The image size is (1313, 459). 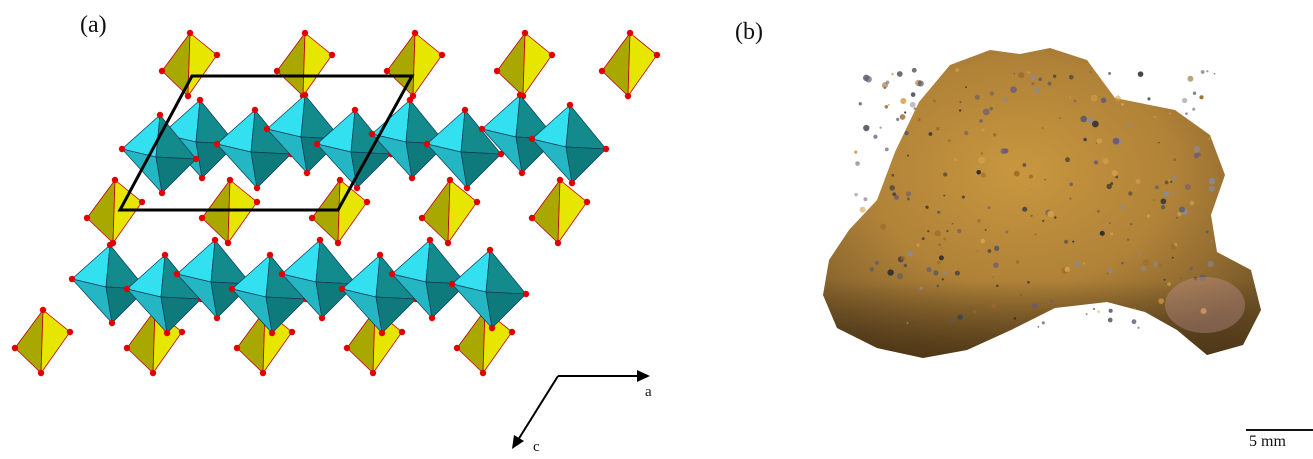 What do you see at coordinates (1279, 430) in the screenshot?
I see `scale-bar` at bounding box center [1279, 430].